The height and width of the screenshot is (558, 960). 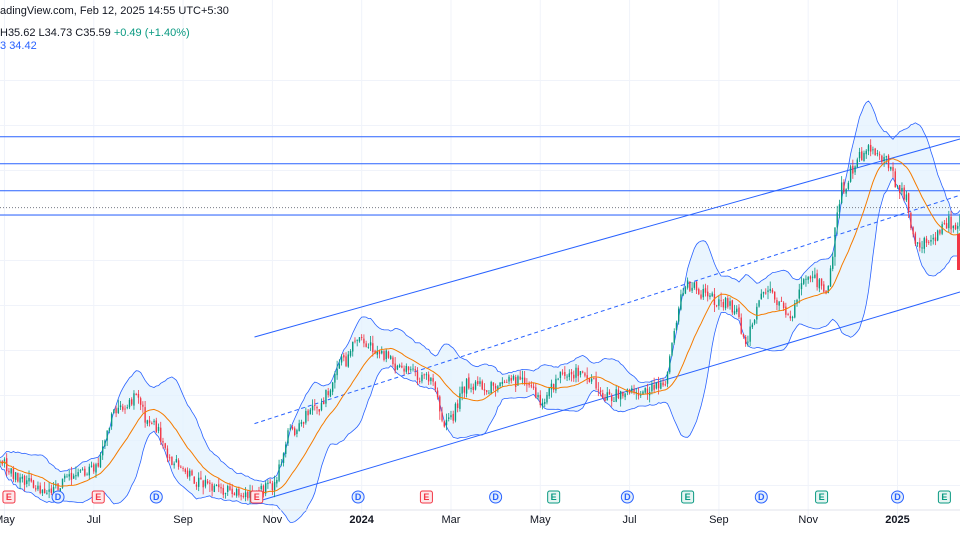 I want to click on x-tick-label-7: Jul, so click(x=630, y=520).